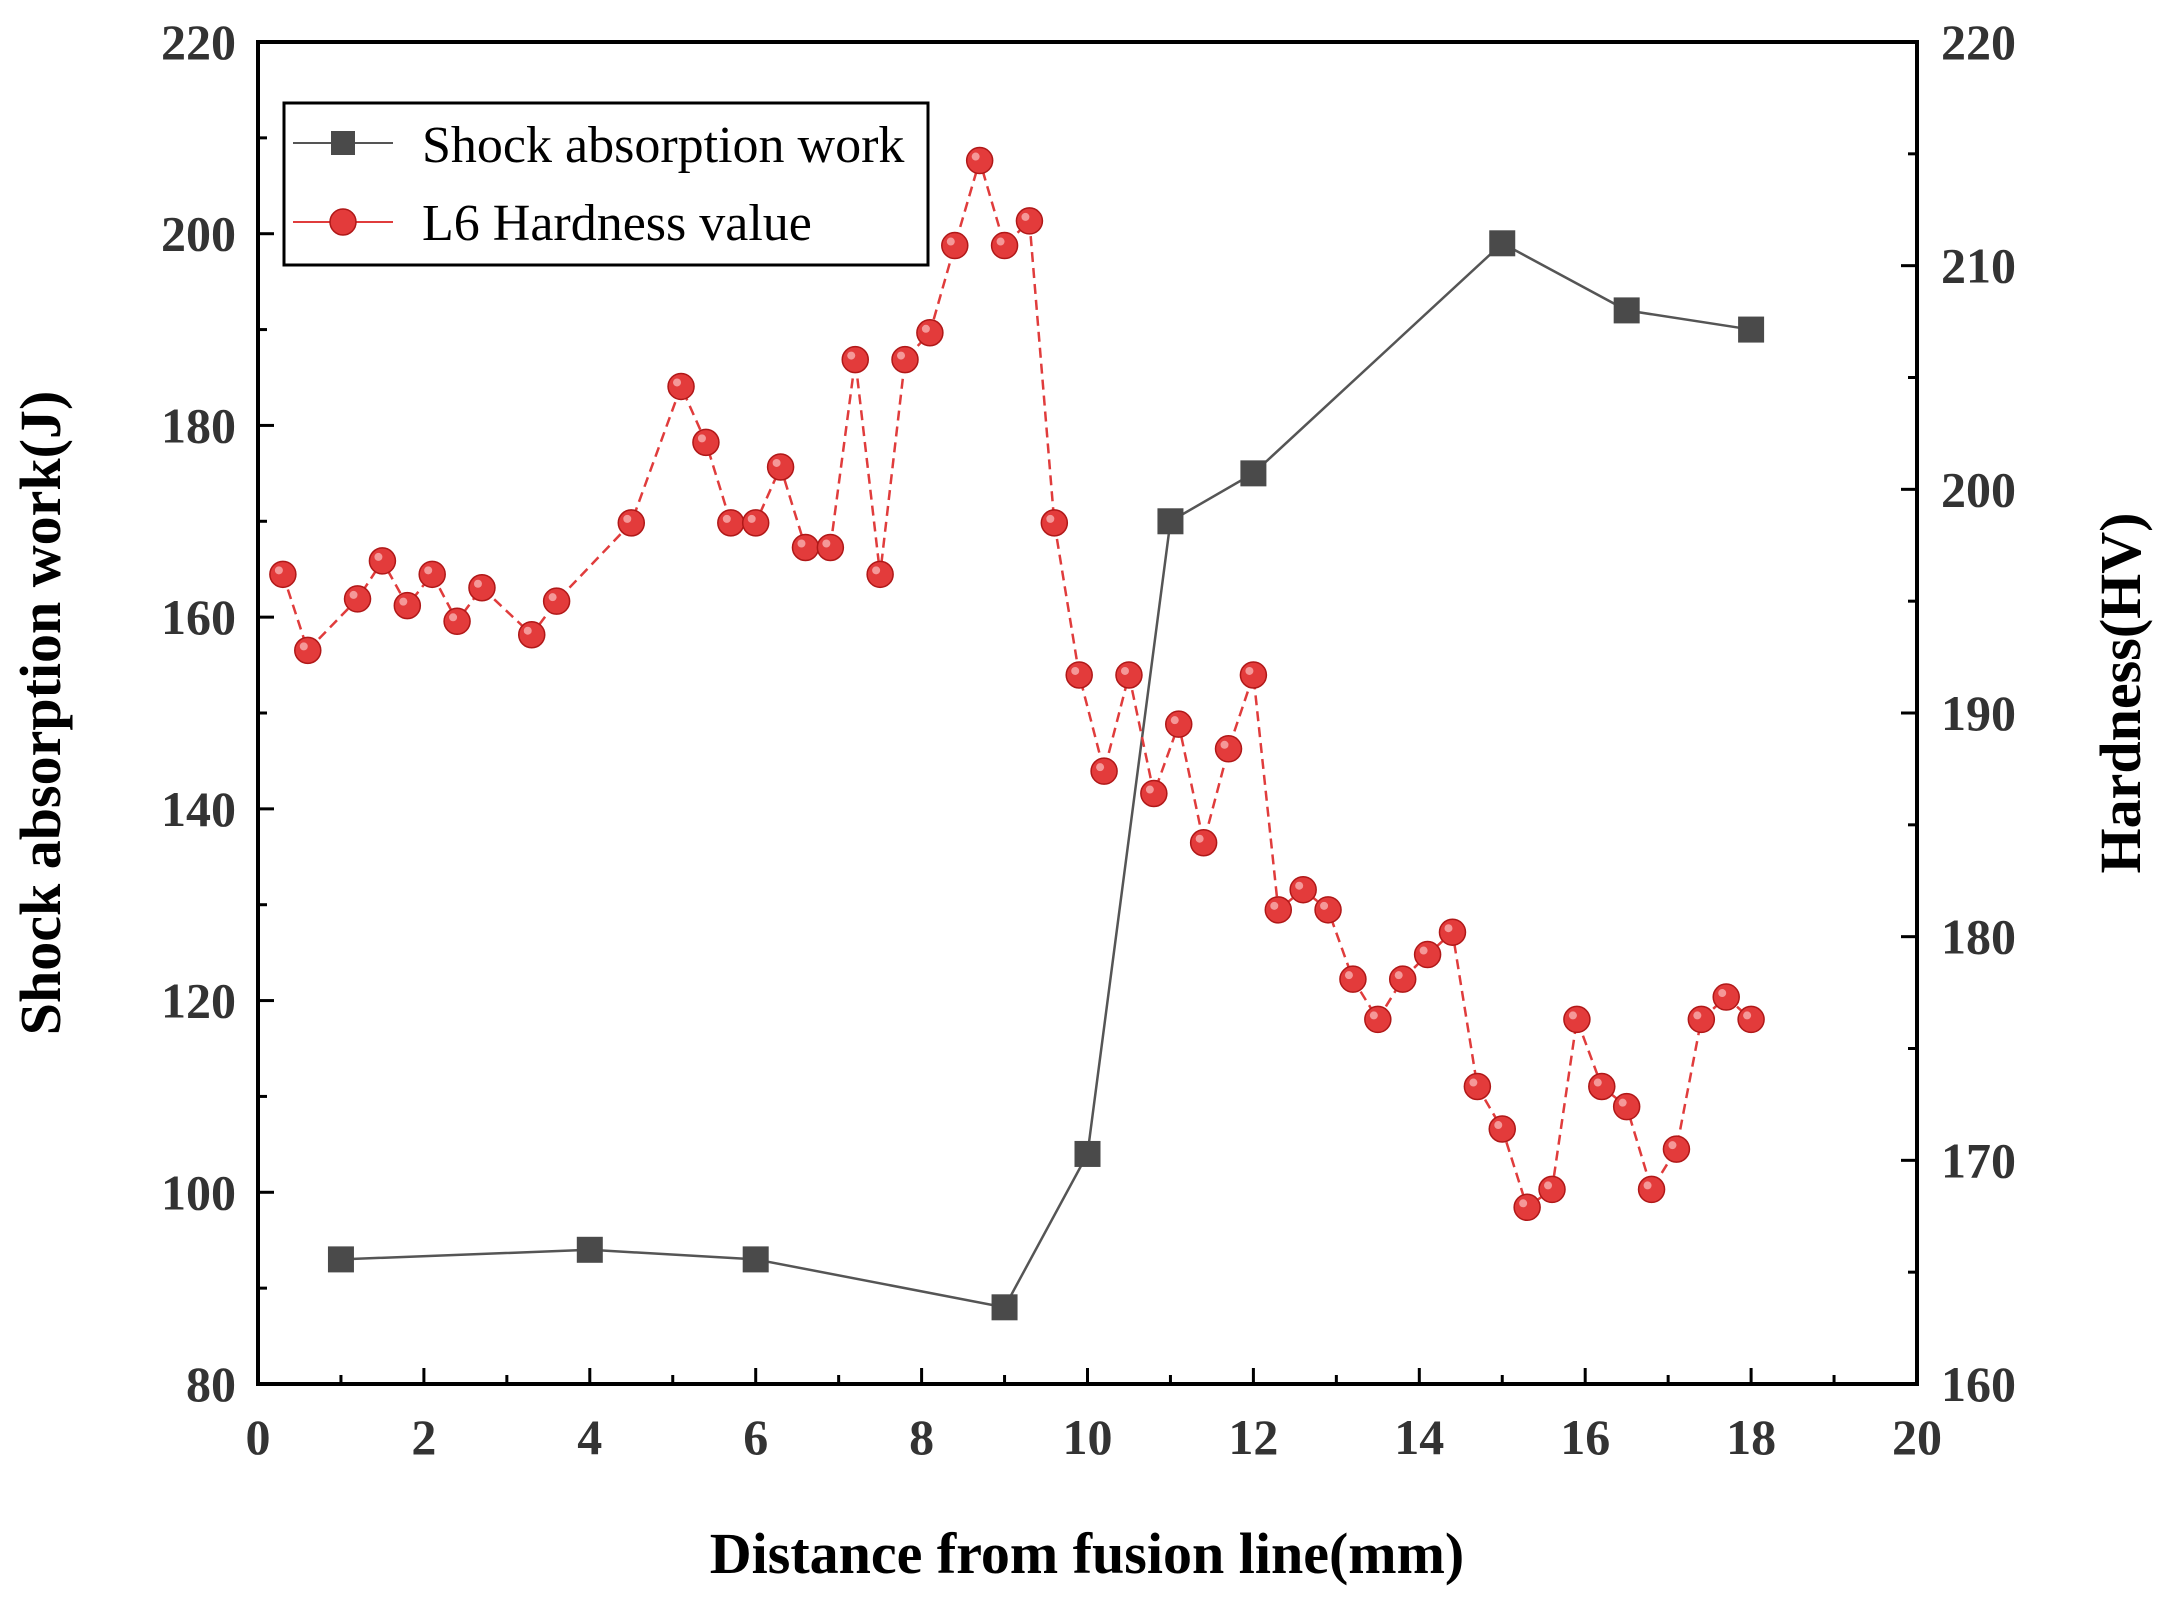 Image resolution: width=2171 pixels, height=1599 pixels. I want to click on legend-label-shock: Shock absorption work, so click(663, 145).